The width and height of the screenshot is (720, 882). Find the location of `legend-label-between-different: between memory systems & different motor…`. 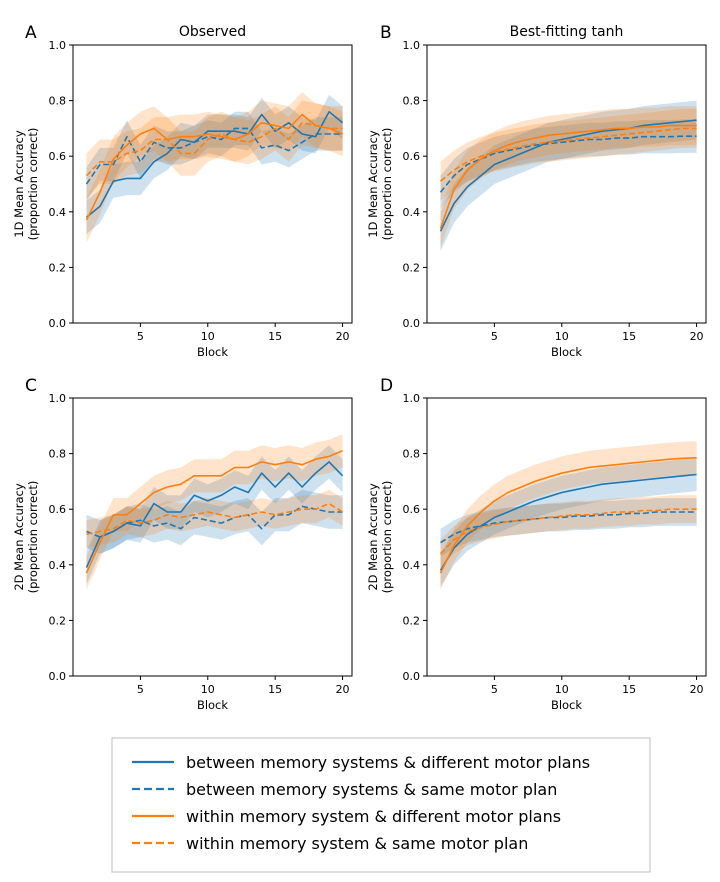

legend-label-between-different: between memory systems & different motor… is located at coordinates (388, 762).